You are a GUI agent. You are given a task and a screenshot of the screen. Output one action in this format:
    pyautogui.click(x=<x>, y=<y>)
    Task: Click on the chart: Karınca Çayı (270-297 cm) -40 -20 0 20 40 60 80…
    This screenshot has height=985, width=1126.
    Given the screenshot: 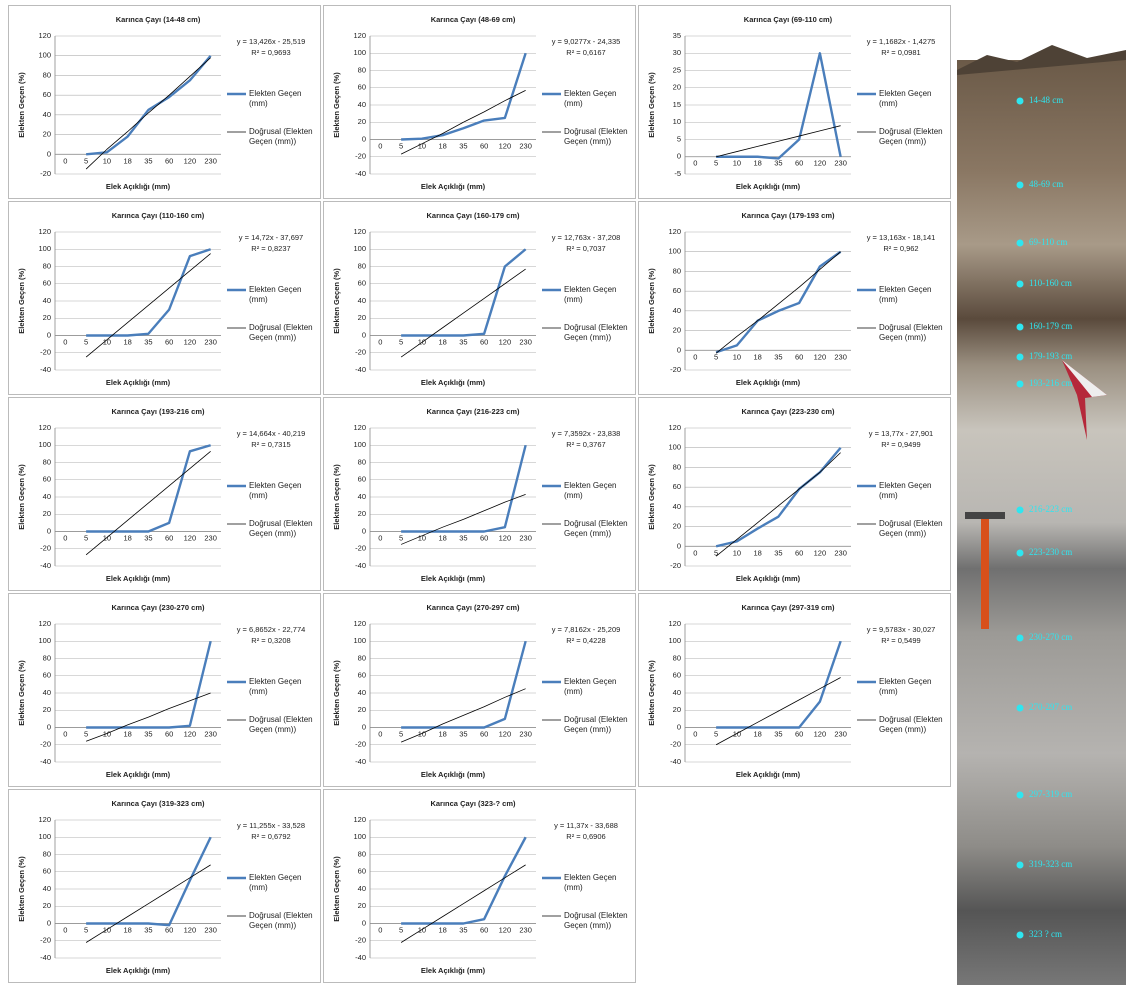 What is the action you would take?
    pyautogui.click(x=476, y=691)
    